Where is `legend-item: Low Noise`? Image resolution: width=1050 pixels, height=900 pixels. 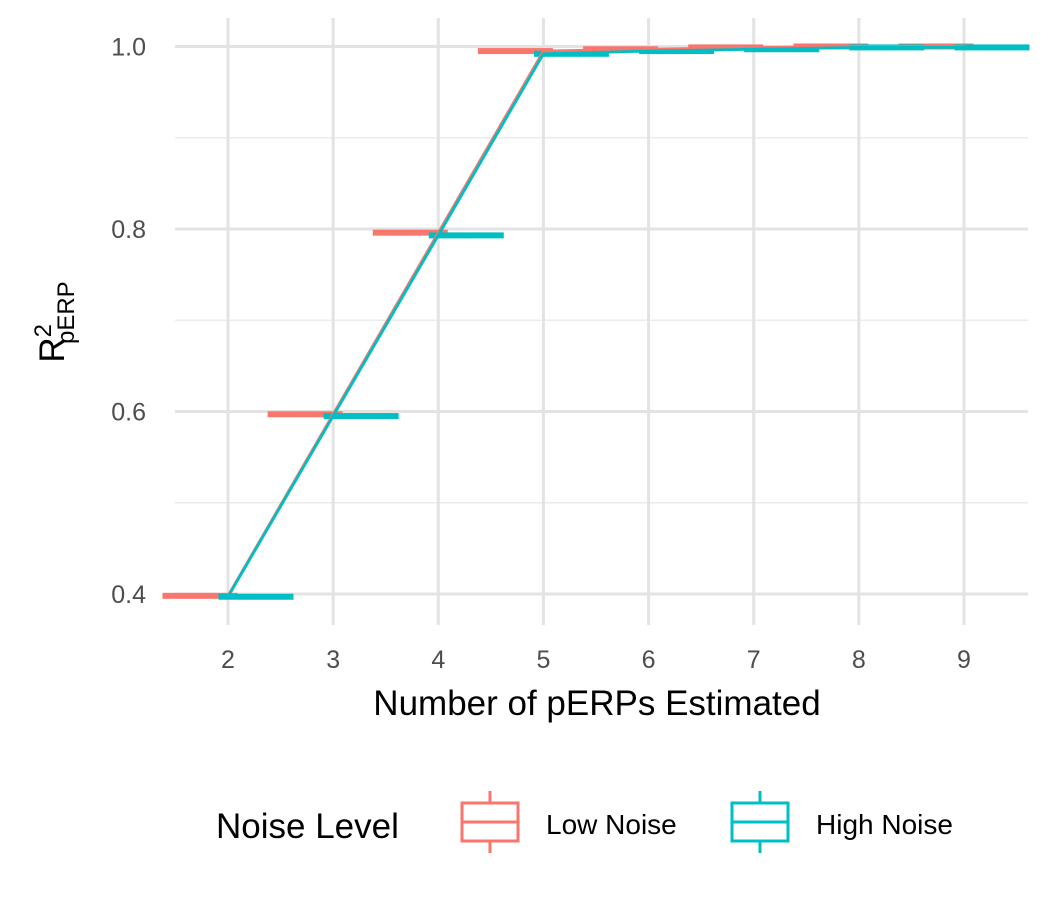 legend-item: Low Noise is located at coordinates (568, 822).